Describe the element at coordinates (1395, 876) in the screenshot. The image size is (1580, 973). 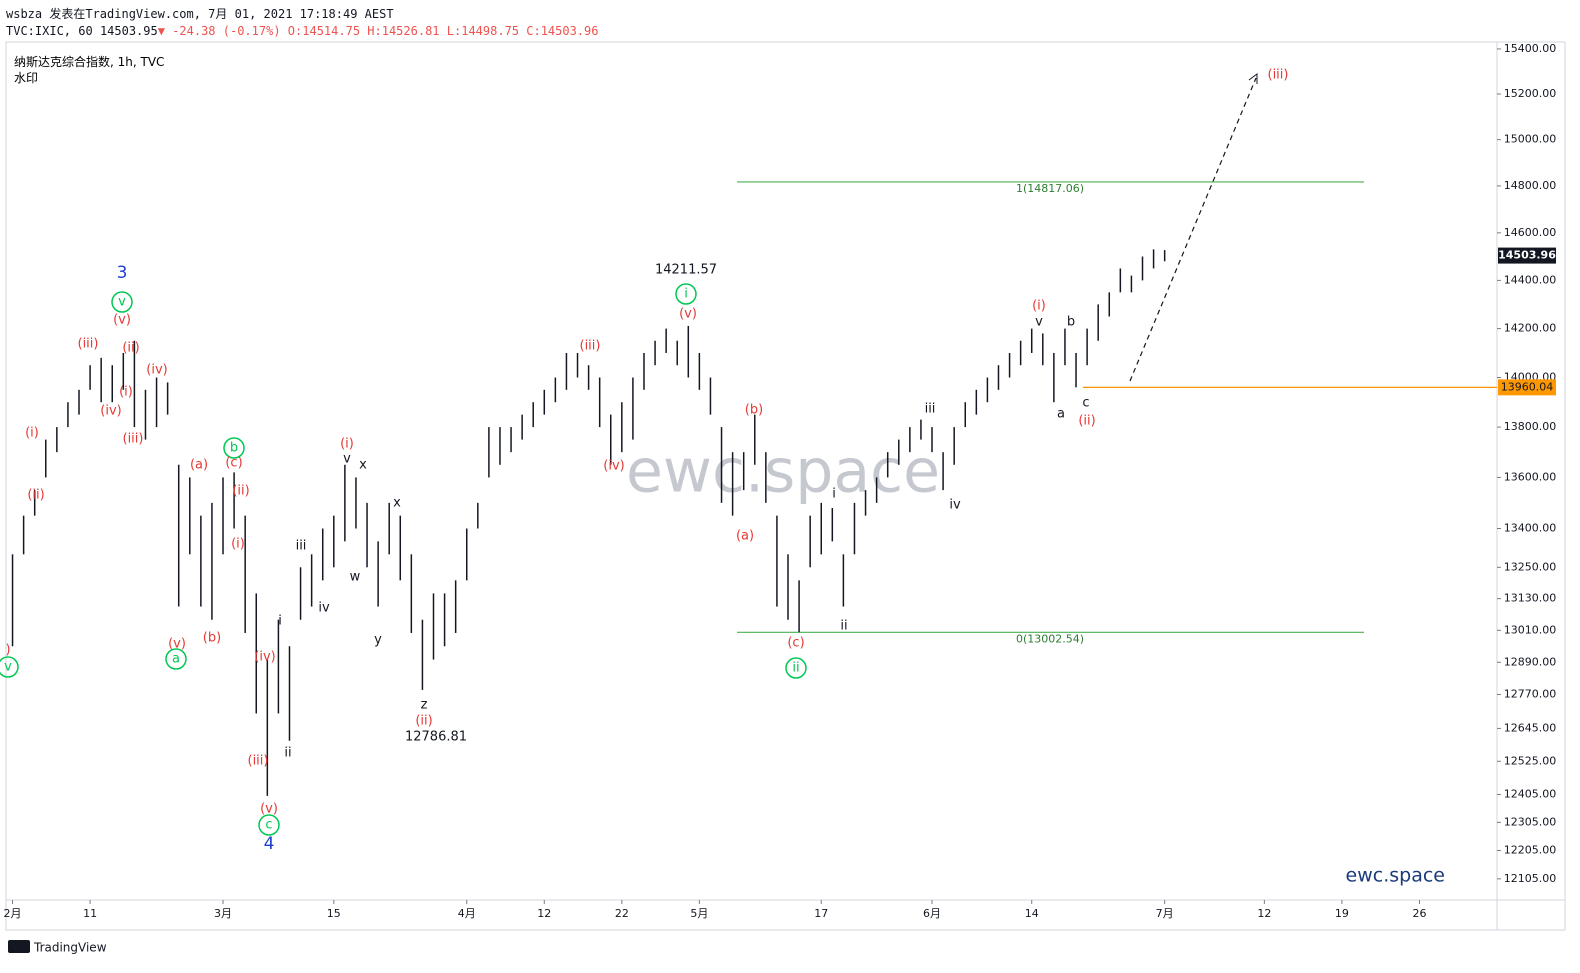
I see `brand: ewc.space` at that location.